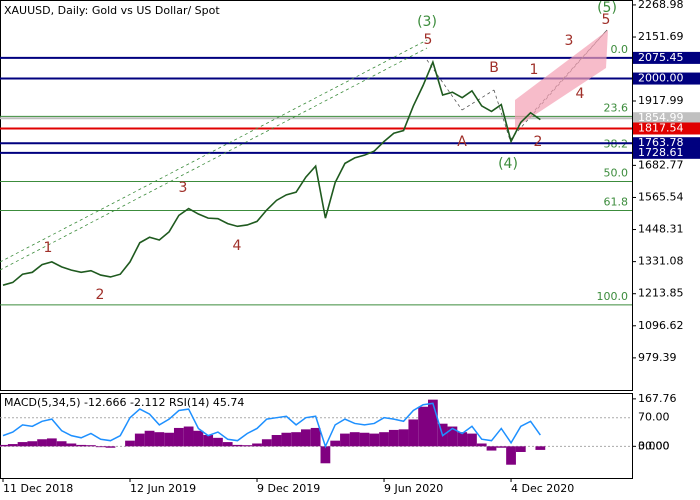 Image resolution: width=700 pixels, height=500 pixels. What do you see at coordinates (654, 417) in the screenshot?
I see `y2-tick-label: 70.00` at bounding box center [654, 417].